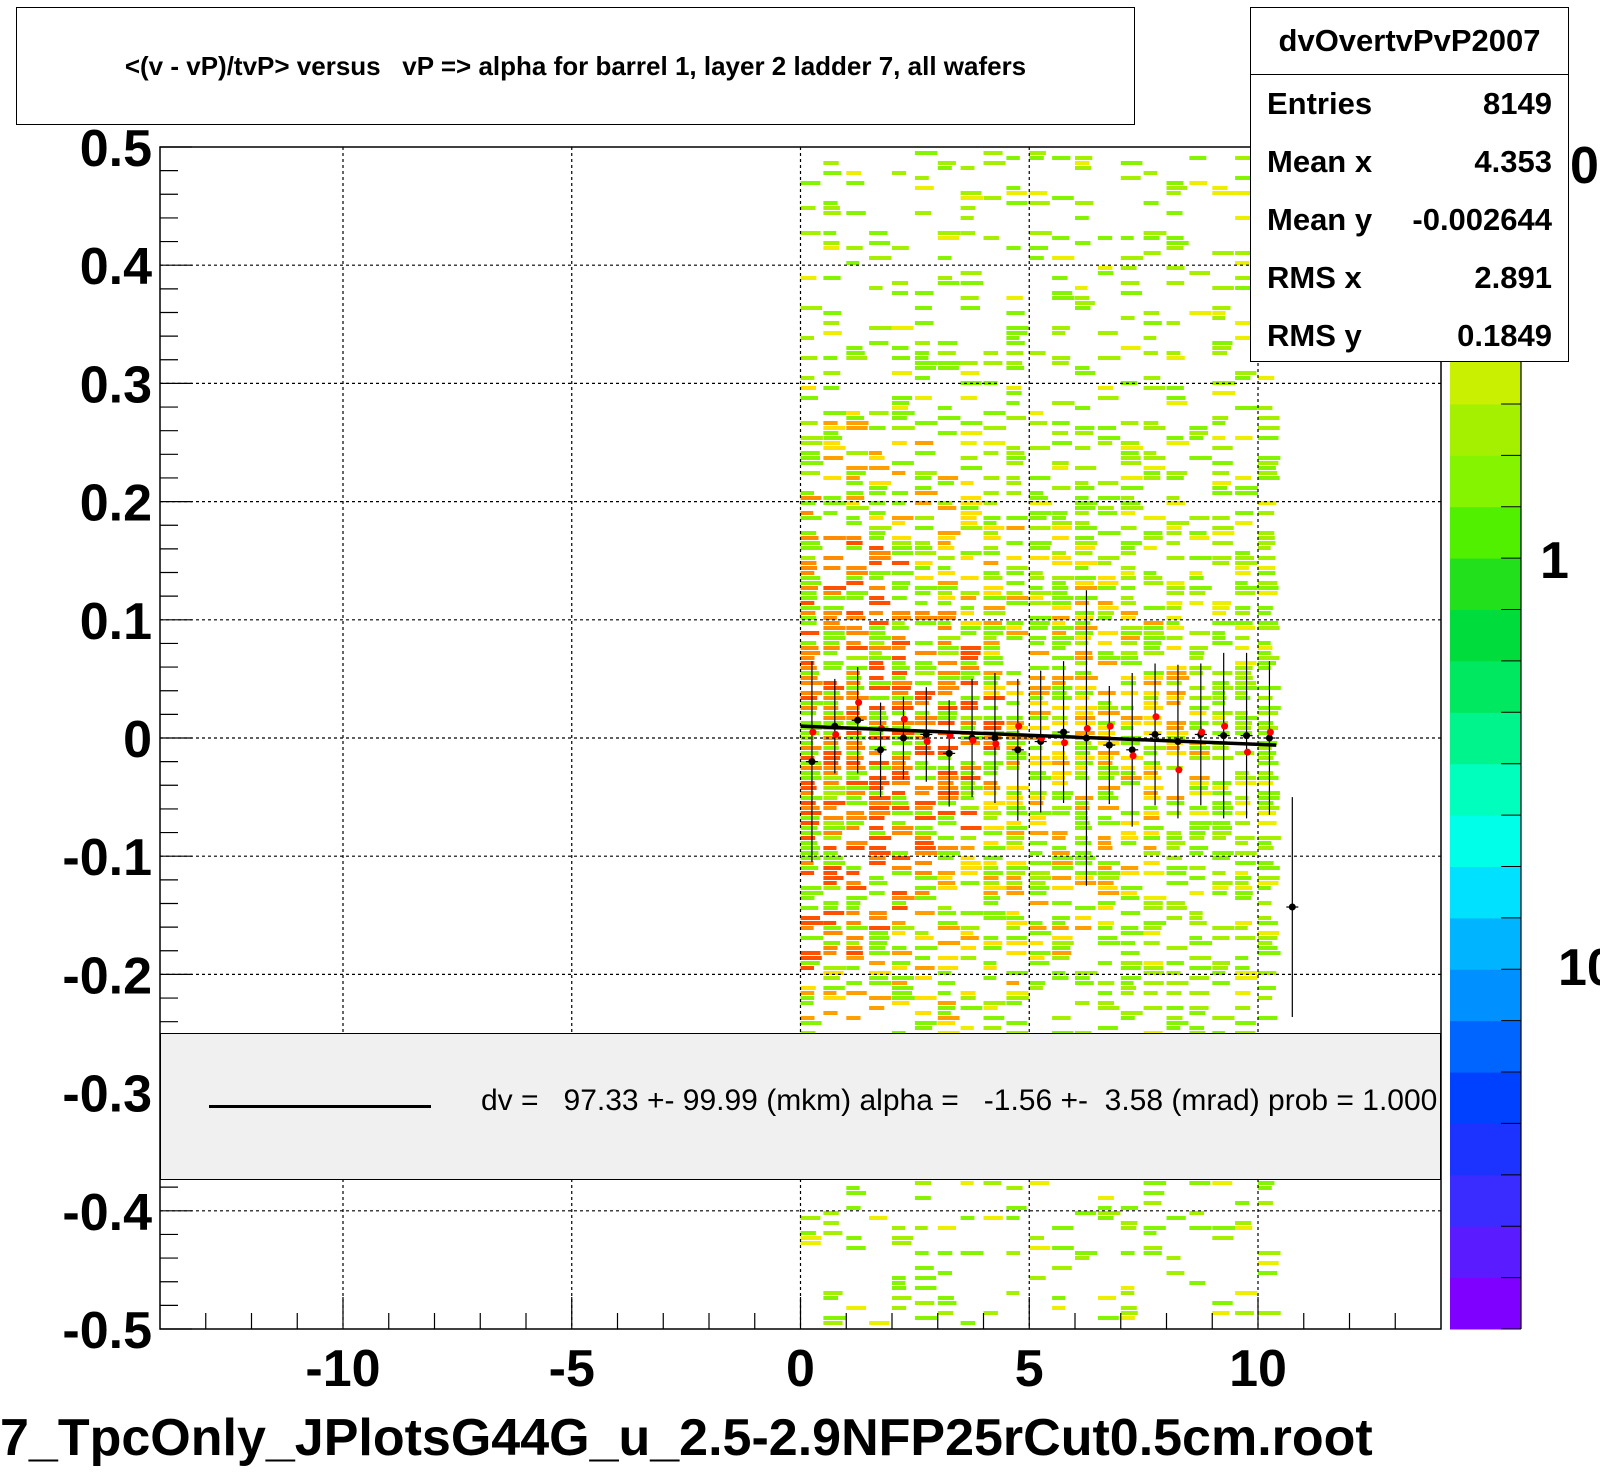 The image size is (1600, 1475). Describe the element at coordinates (1504, 335) in the screenshot. I see `stats-value: 0.1849` at that location.